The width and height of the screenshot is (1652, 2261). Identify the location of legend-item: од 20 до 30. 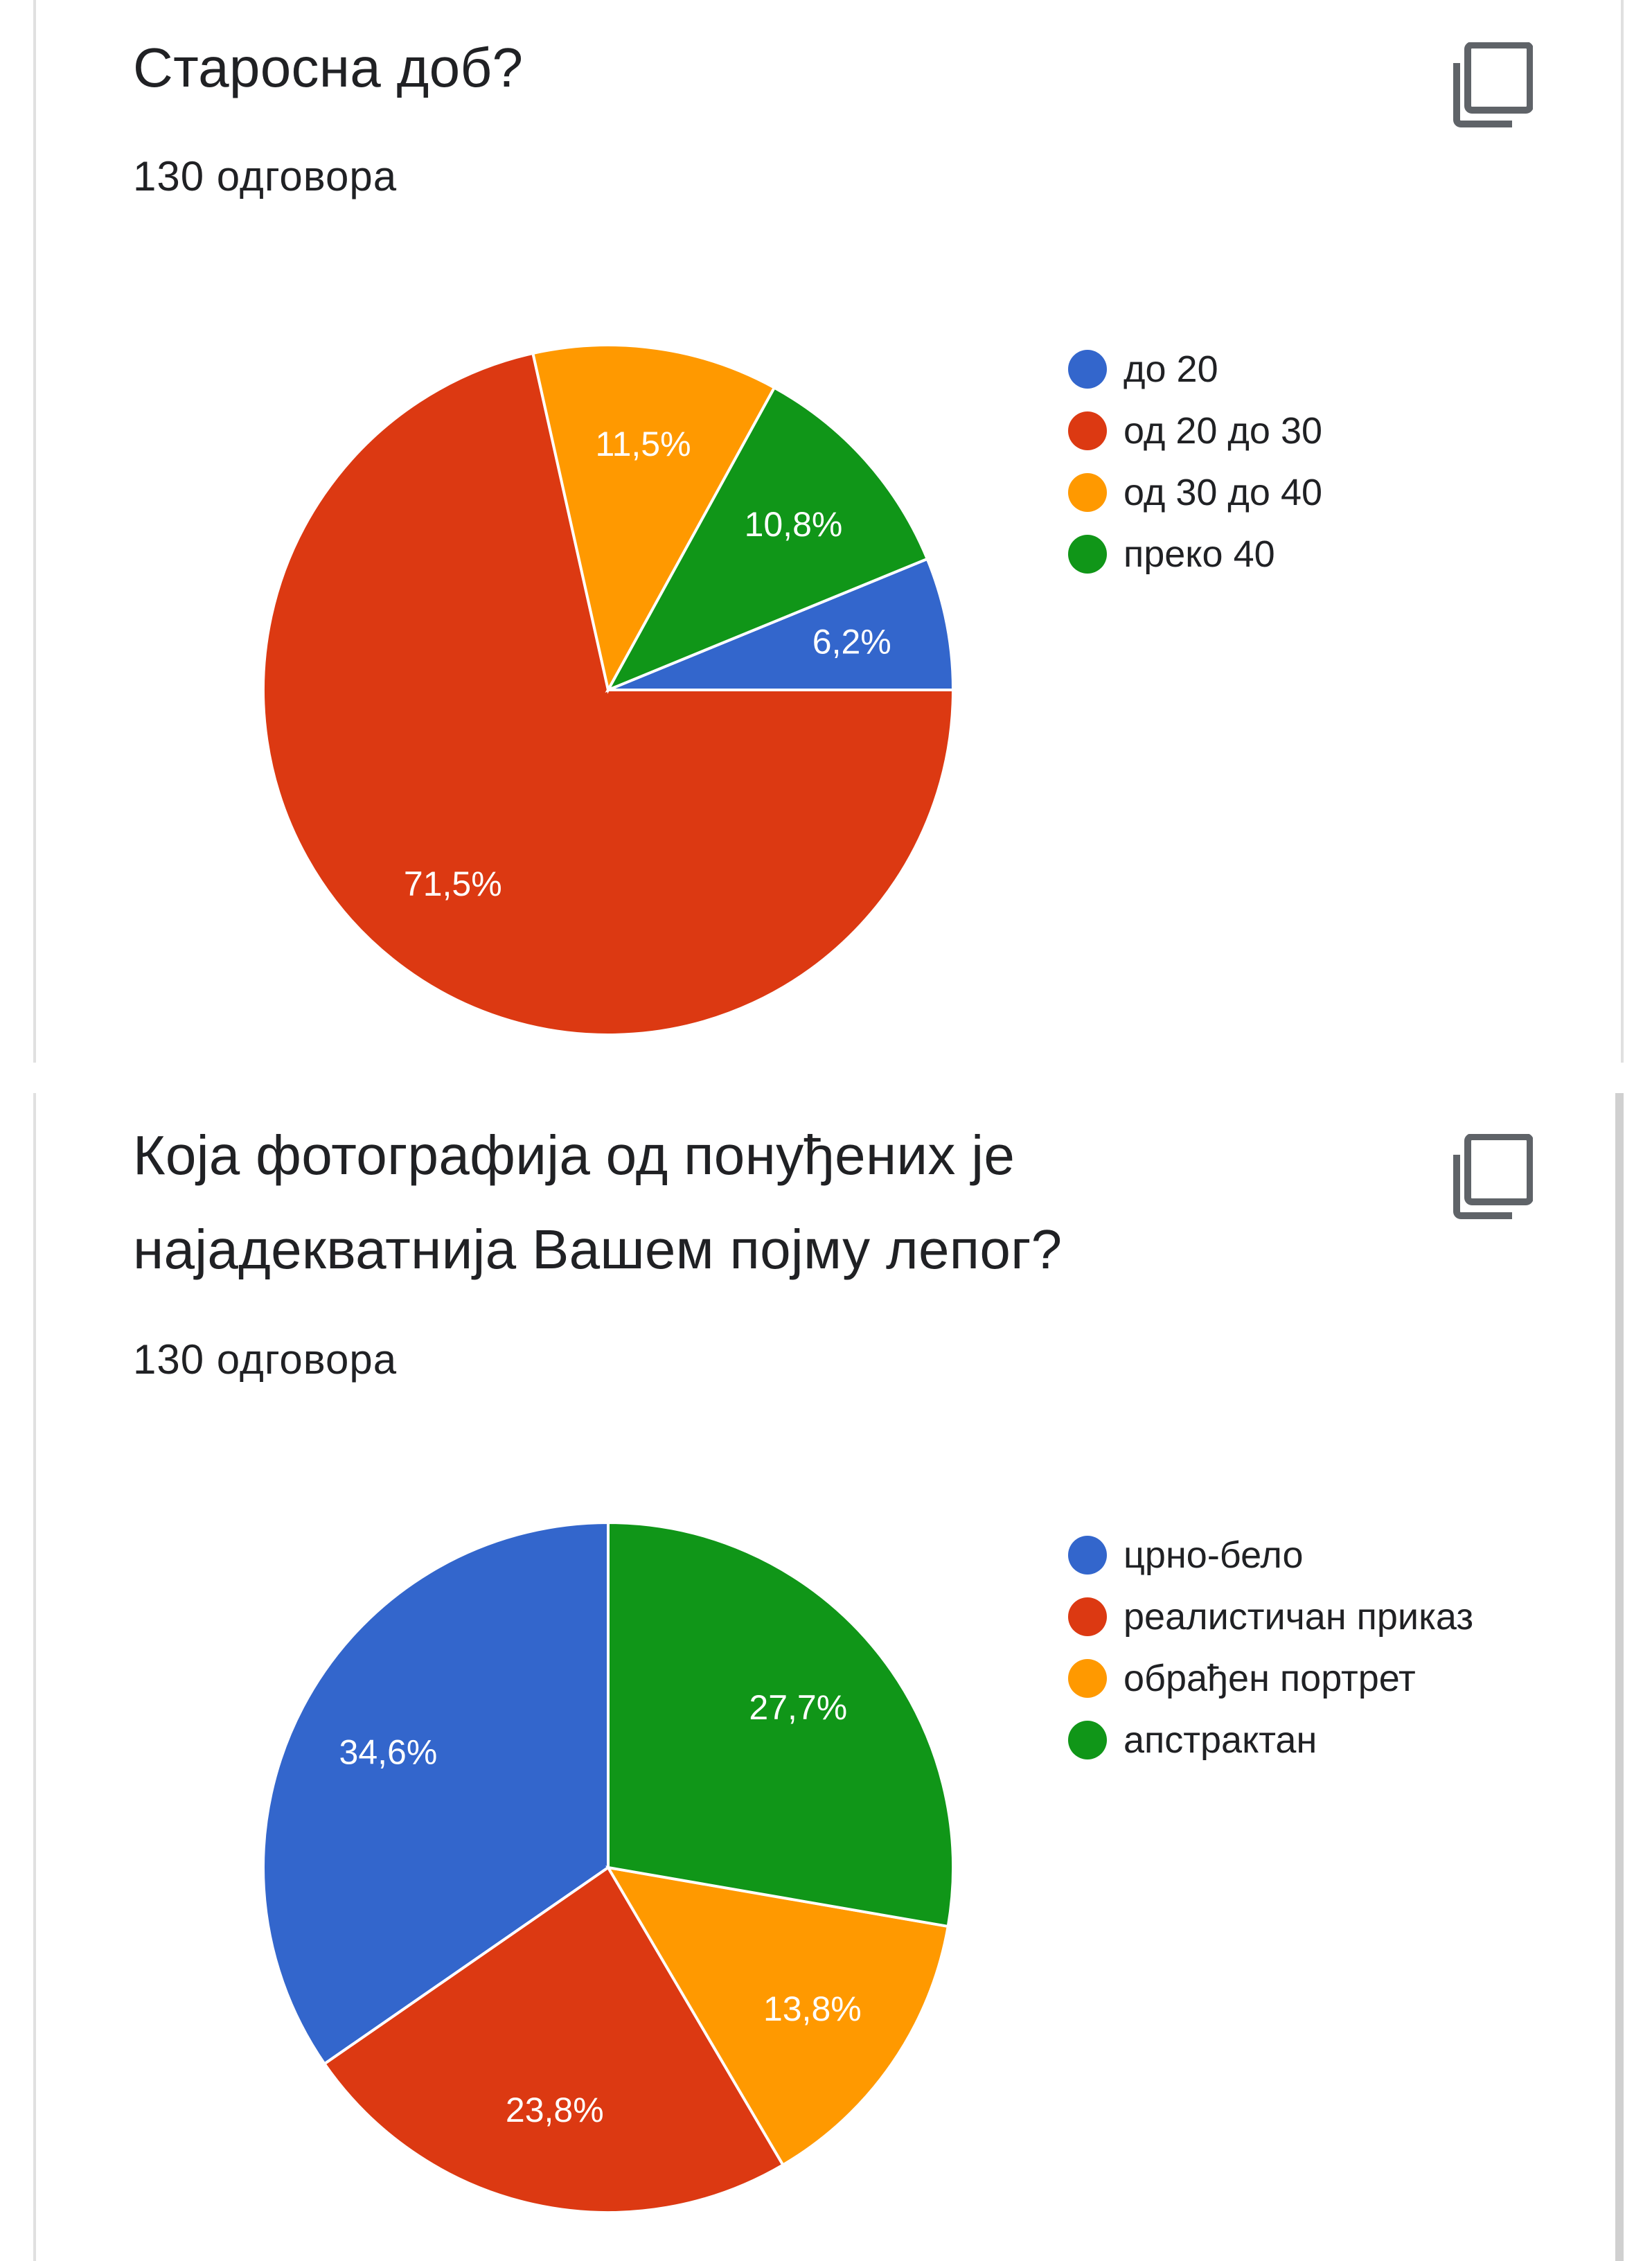
(1195, 430).